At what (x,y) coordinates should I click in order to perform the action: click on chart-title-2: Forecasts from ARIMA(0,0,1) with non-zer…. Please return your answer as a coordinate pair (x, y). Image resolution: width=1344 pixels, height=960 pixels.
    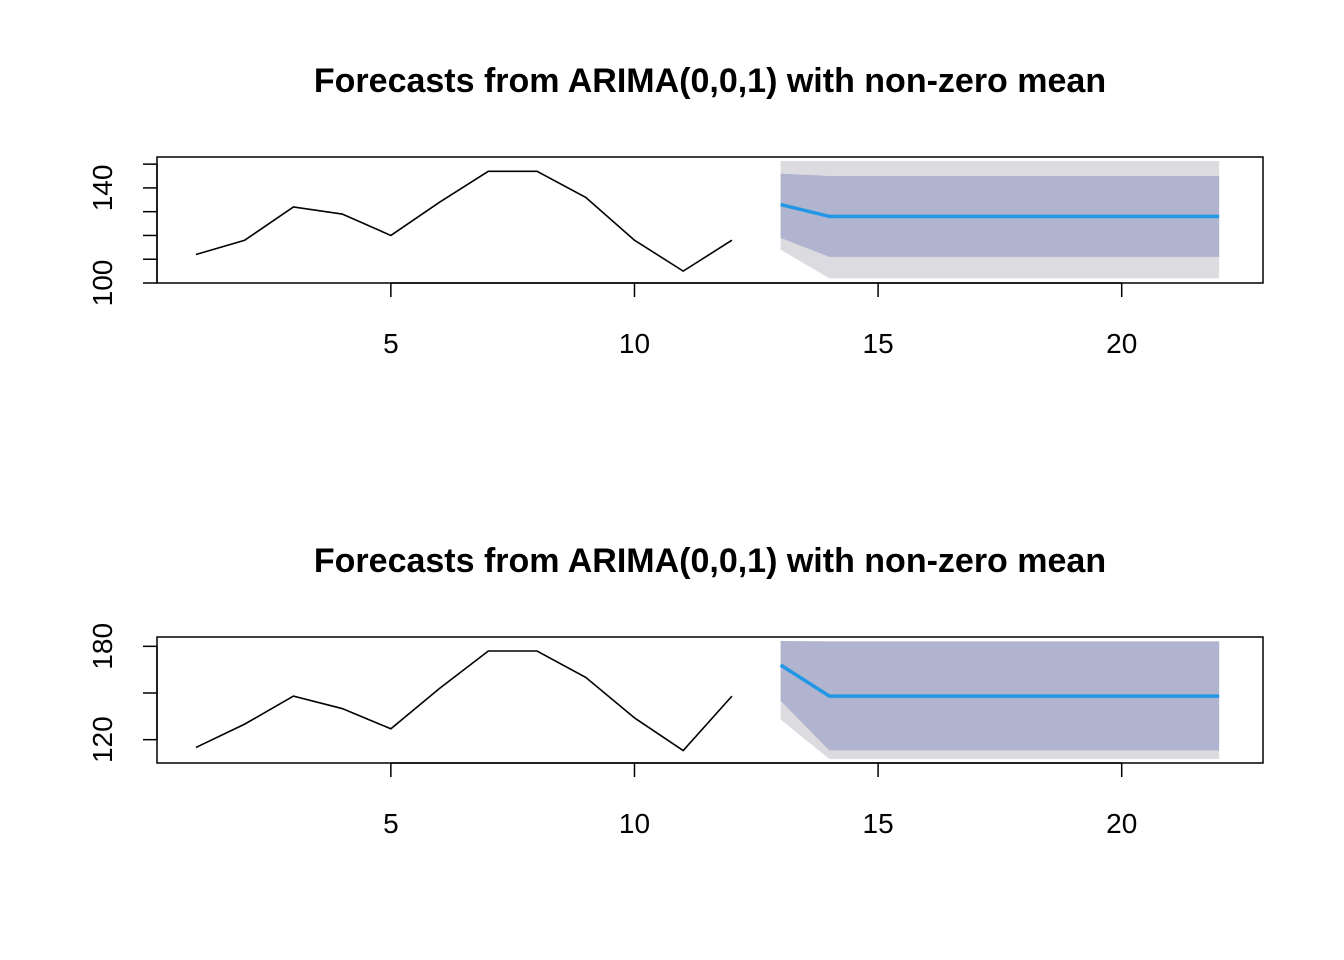
    Looking at the image, I should click on (710, 561).